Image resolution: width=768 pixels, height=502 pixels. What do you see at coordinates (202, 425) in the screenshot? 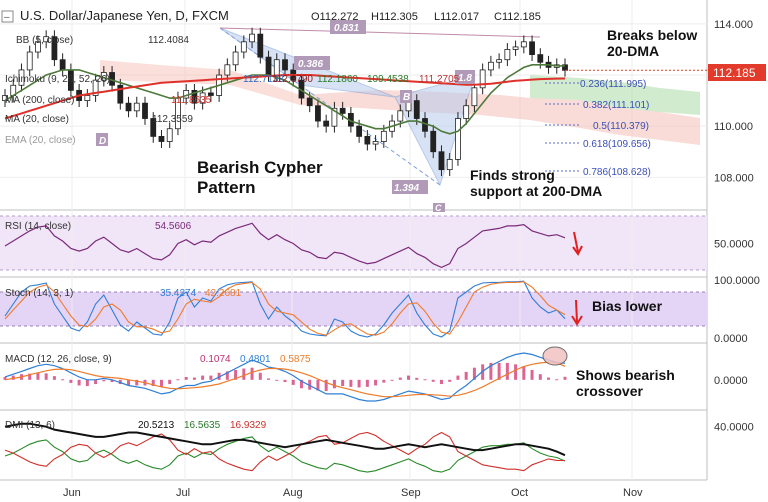
I see `legend-dmi-v2: 16.5635` at bounding box center [202, 425].